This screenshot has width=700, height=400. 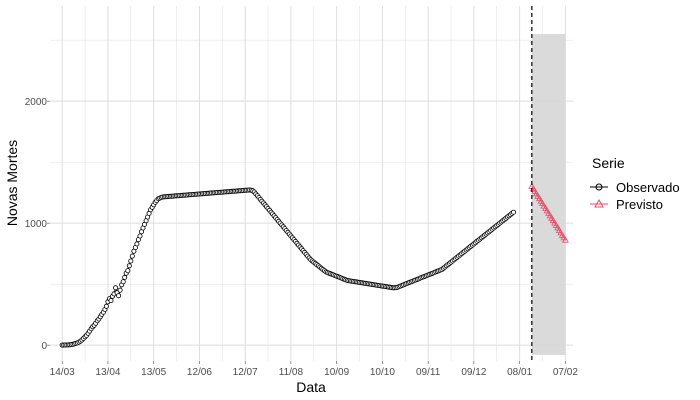 What do you see at coordinates (199, 372) in the screenshot?
I see `x-tick-label: 12/06` at bounding box center [199, 372].